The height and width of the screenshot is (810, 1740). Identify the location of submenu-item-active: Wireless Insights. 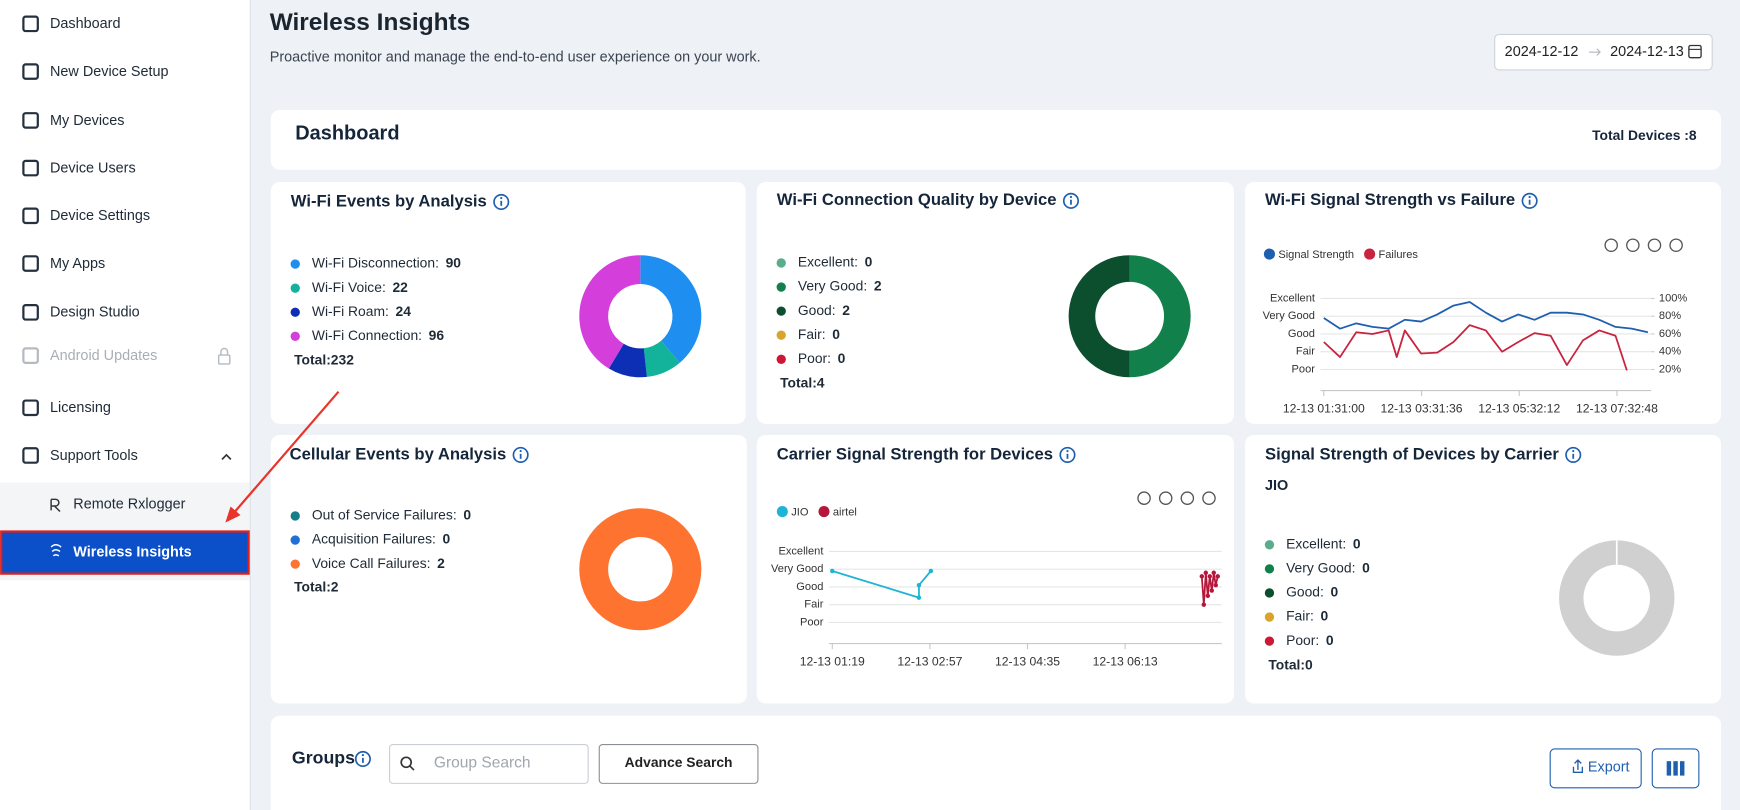
(132, 552).